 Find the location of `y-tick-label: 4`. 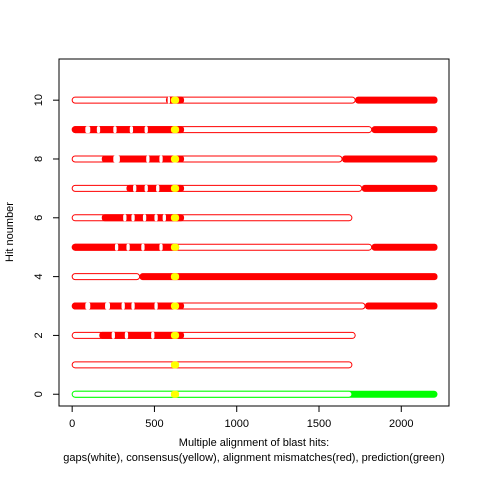

y-tick-label: 4 is located at coordinates (39, 277).